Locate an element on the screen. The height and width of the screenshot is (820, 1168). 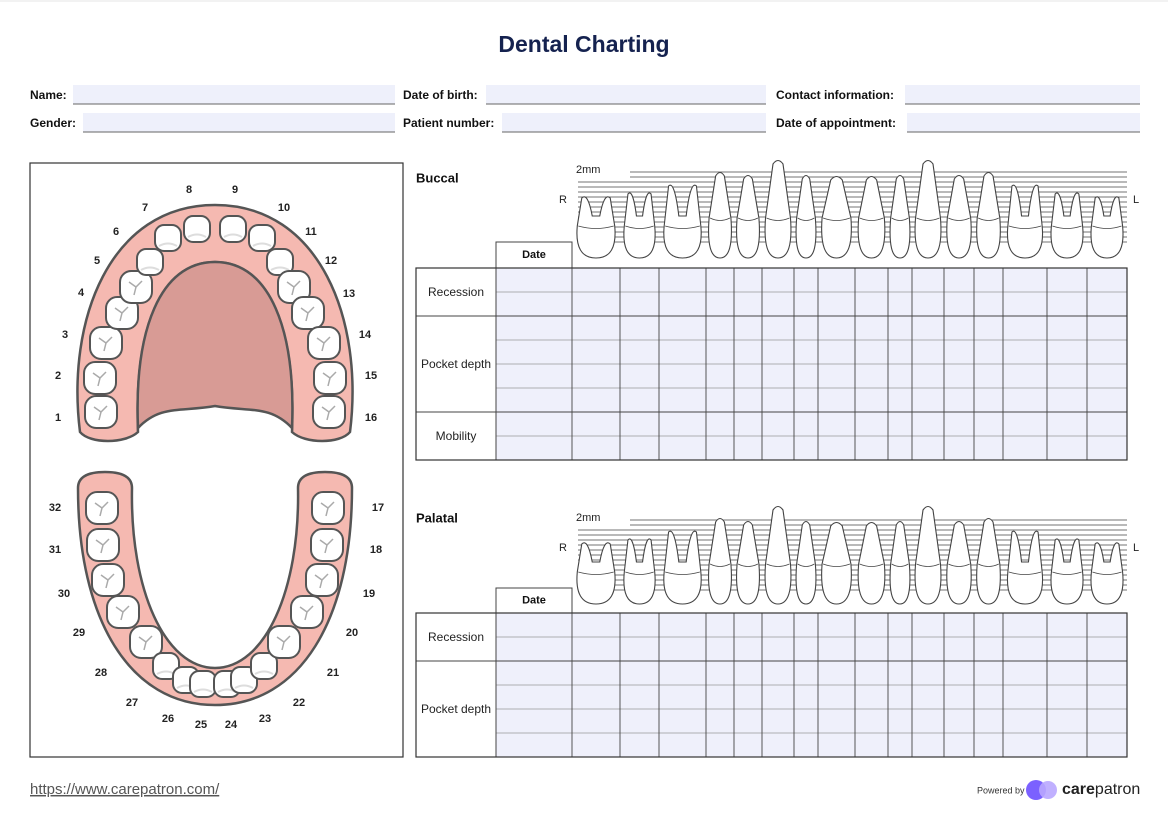
tooth-number: 5 is located at coordinates (97, 261).